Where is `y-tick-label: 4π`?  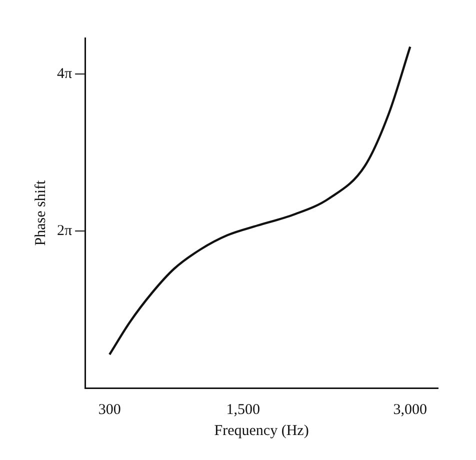 y-tick-label: 4π is located at coordinates (64, 74).